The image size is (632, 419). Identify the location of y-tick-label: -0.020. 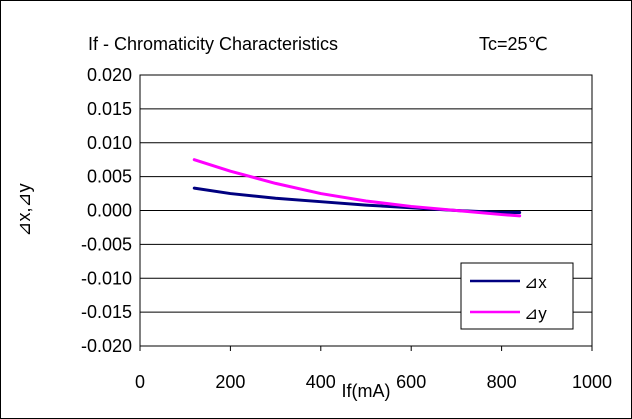
(106, 346).